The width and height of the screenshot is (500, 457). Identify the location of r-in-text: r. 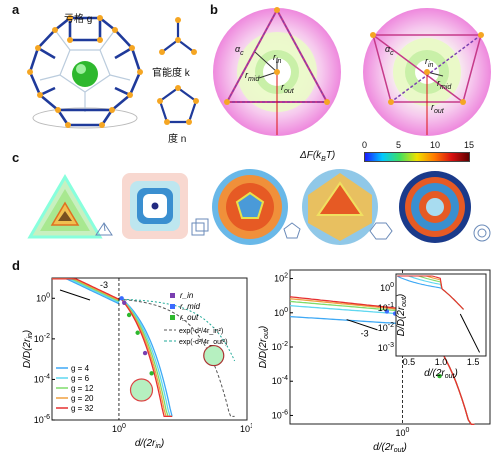
(274, 57).